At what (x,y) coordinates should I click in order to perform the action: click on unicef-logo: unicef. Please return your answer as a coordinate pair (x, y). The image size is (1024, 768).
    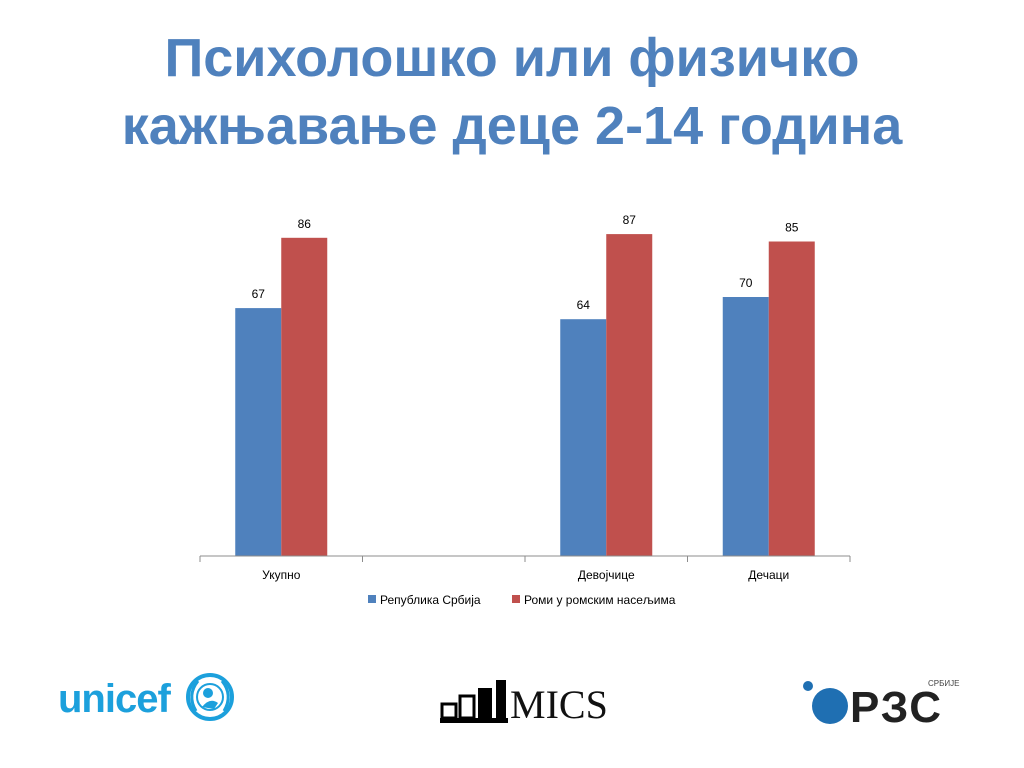
    Looking at the image, I should click on (146, 697).